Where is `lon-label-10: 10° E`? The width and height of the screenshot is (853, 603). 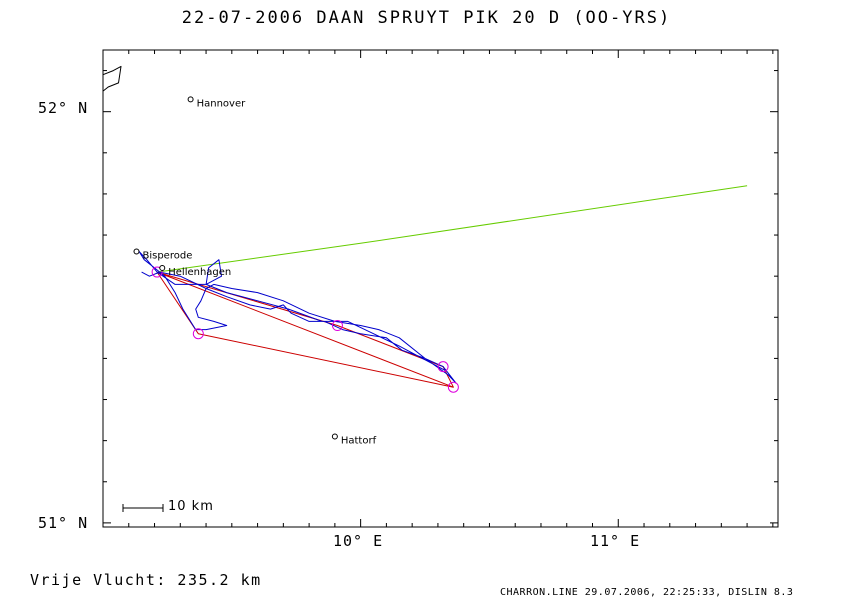
lon-label-10: 10° E is located at coordinates (358, 541).